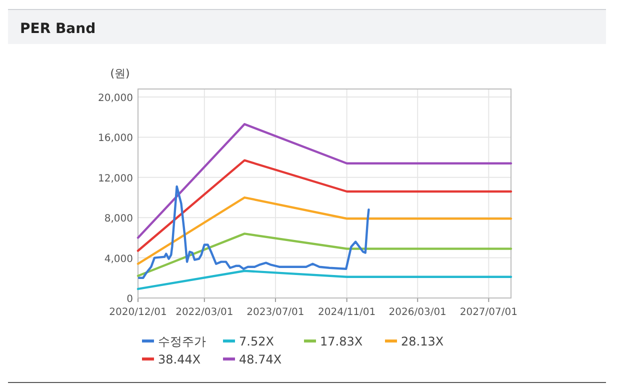  I want to click on legend-label: 수정주가, so click(182, 341).